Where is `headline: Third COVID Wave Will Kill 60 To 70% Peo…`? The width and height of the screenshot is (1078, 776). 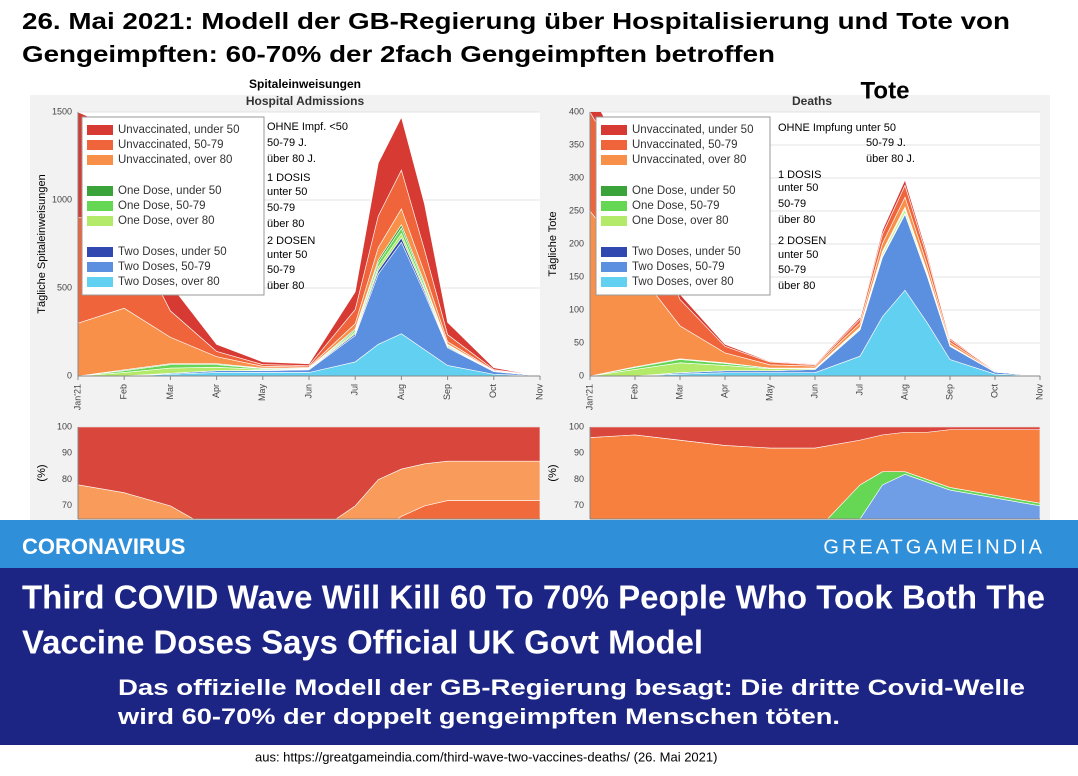 headline: Third COVID Wave Will Kill 60 To 70% Peo… is located at coordinates (533, 597).